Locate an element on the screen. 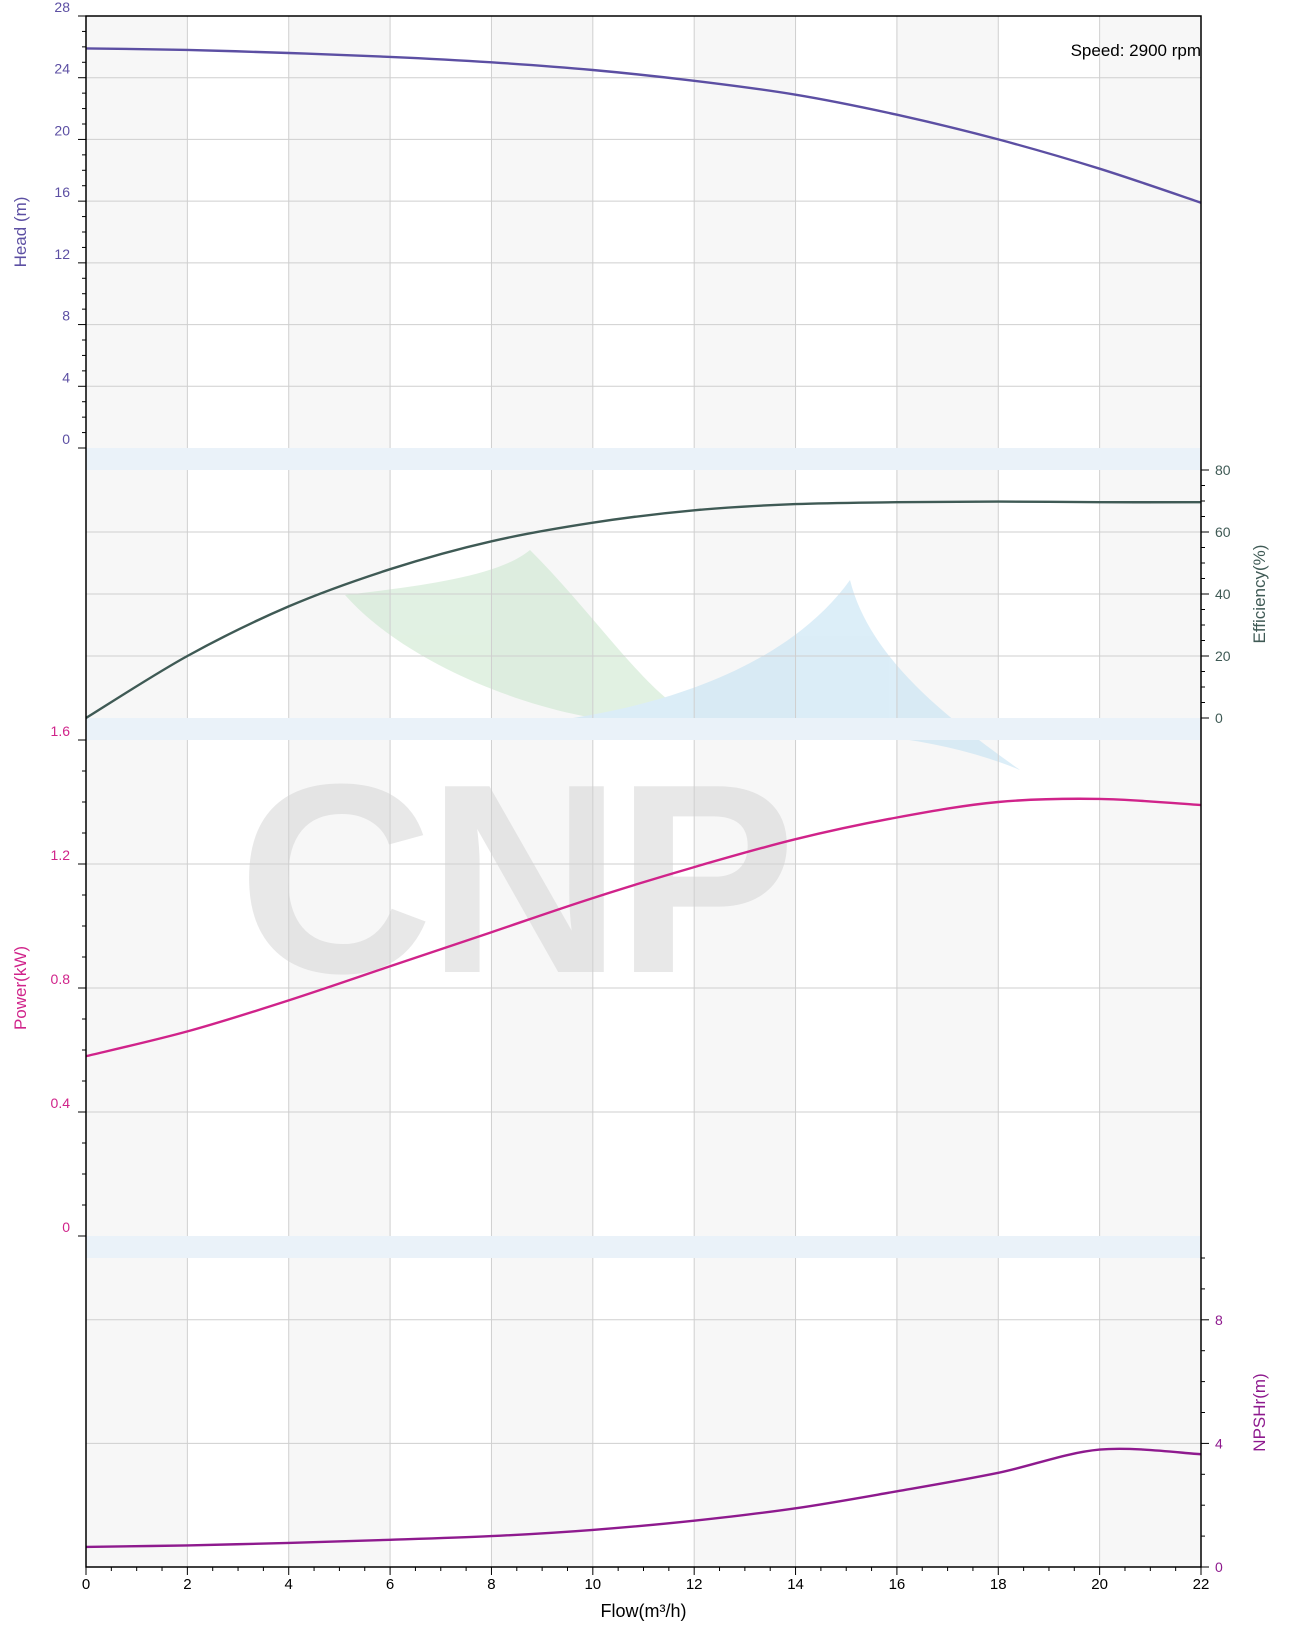 This screenshot has width=1292, height=1647. speed-annotation: Speed: 2900 rpm is located at coordinates (1136, 50).